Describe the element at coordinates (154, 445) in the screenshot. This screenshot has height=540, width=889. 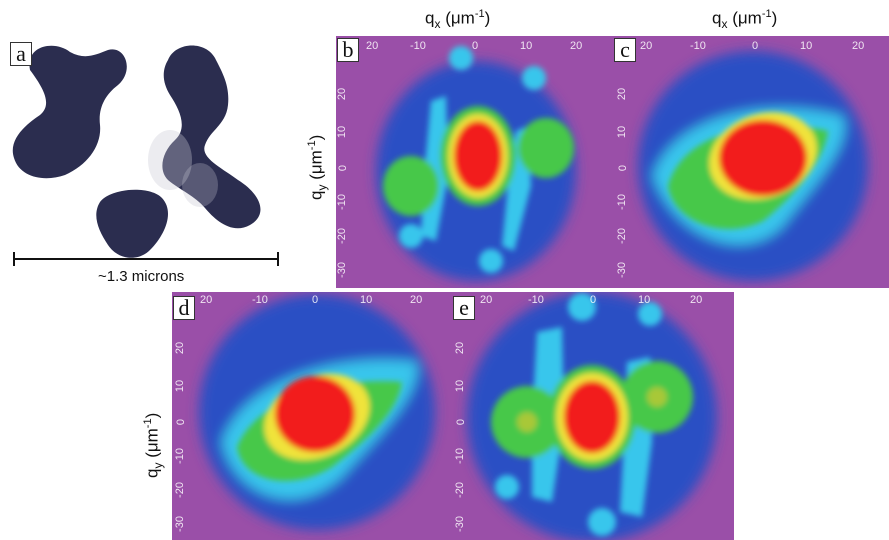
I see `qy-axis-title-bottom: qy (μm-1)` at that location.